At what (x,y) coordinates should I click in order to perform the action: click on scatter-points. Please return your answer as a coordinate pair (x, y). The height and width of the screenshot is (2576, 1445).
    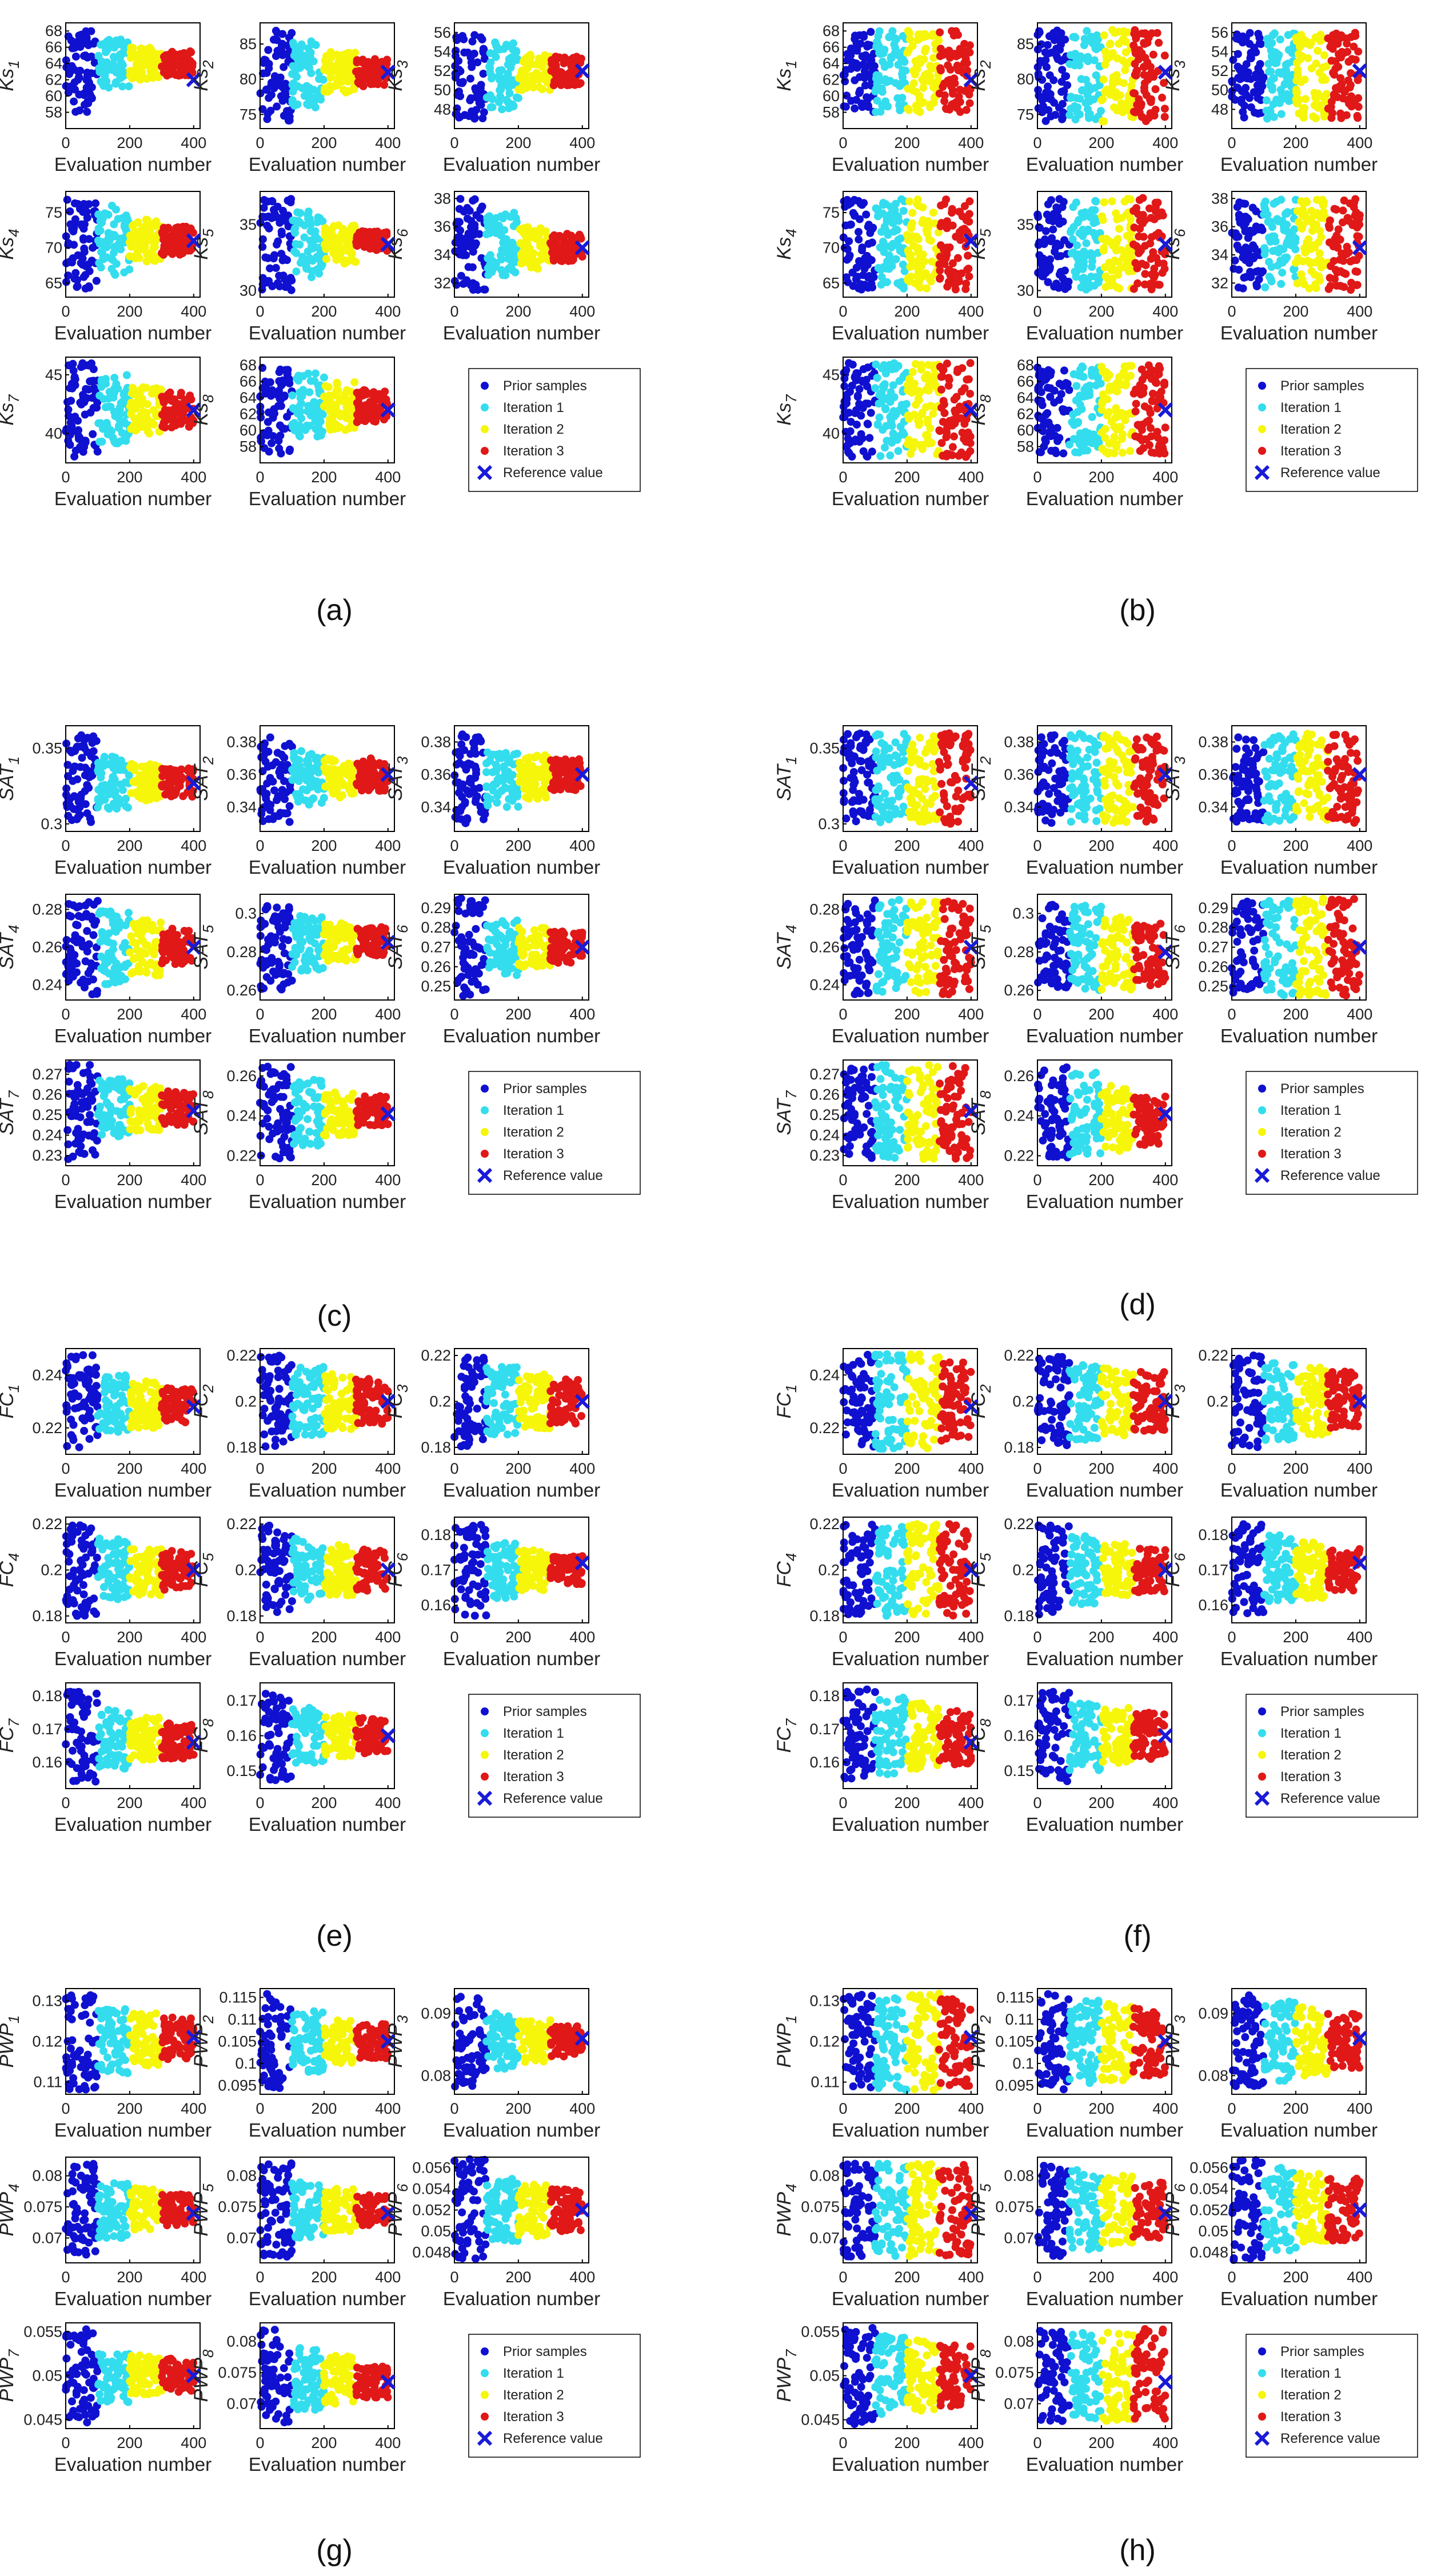
    Looking at the image, I should click on (1101, 244).